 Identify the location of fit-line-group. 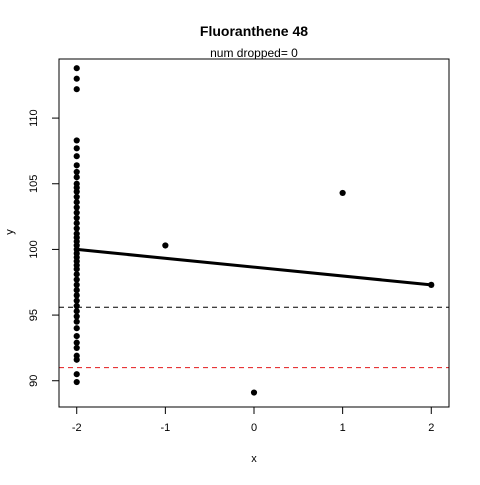
(254, 267).